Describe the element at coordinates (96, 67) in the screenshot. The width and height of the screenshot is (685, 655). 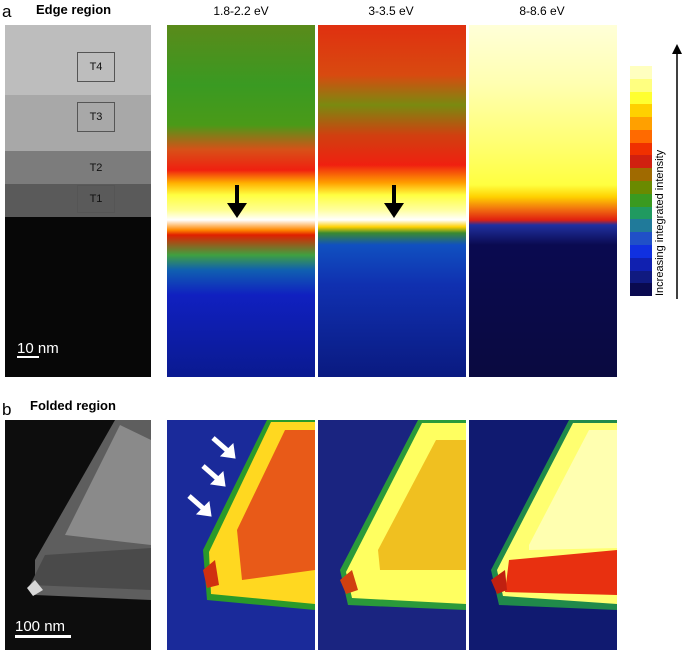
I see `tile-t4: T4` at that location.